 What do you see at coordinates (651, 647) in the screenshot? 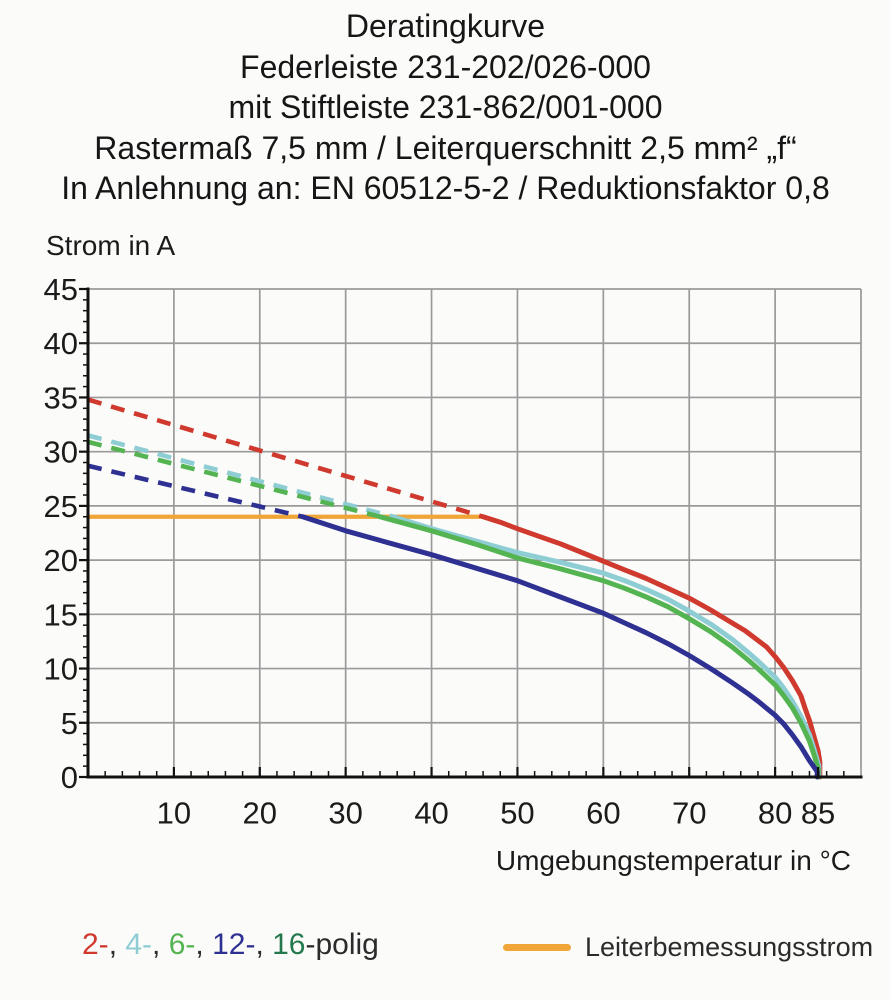
I see `curve-2-polig-solid` at bounding box center [651, 647].